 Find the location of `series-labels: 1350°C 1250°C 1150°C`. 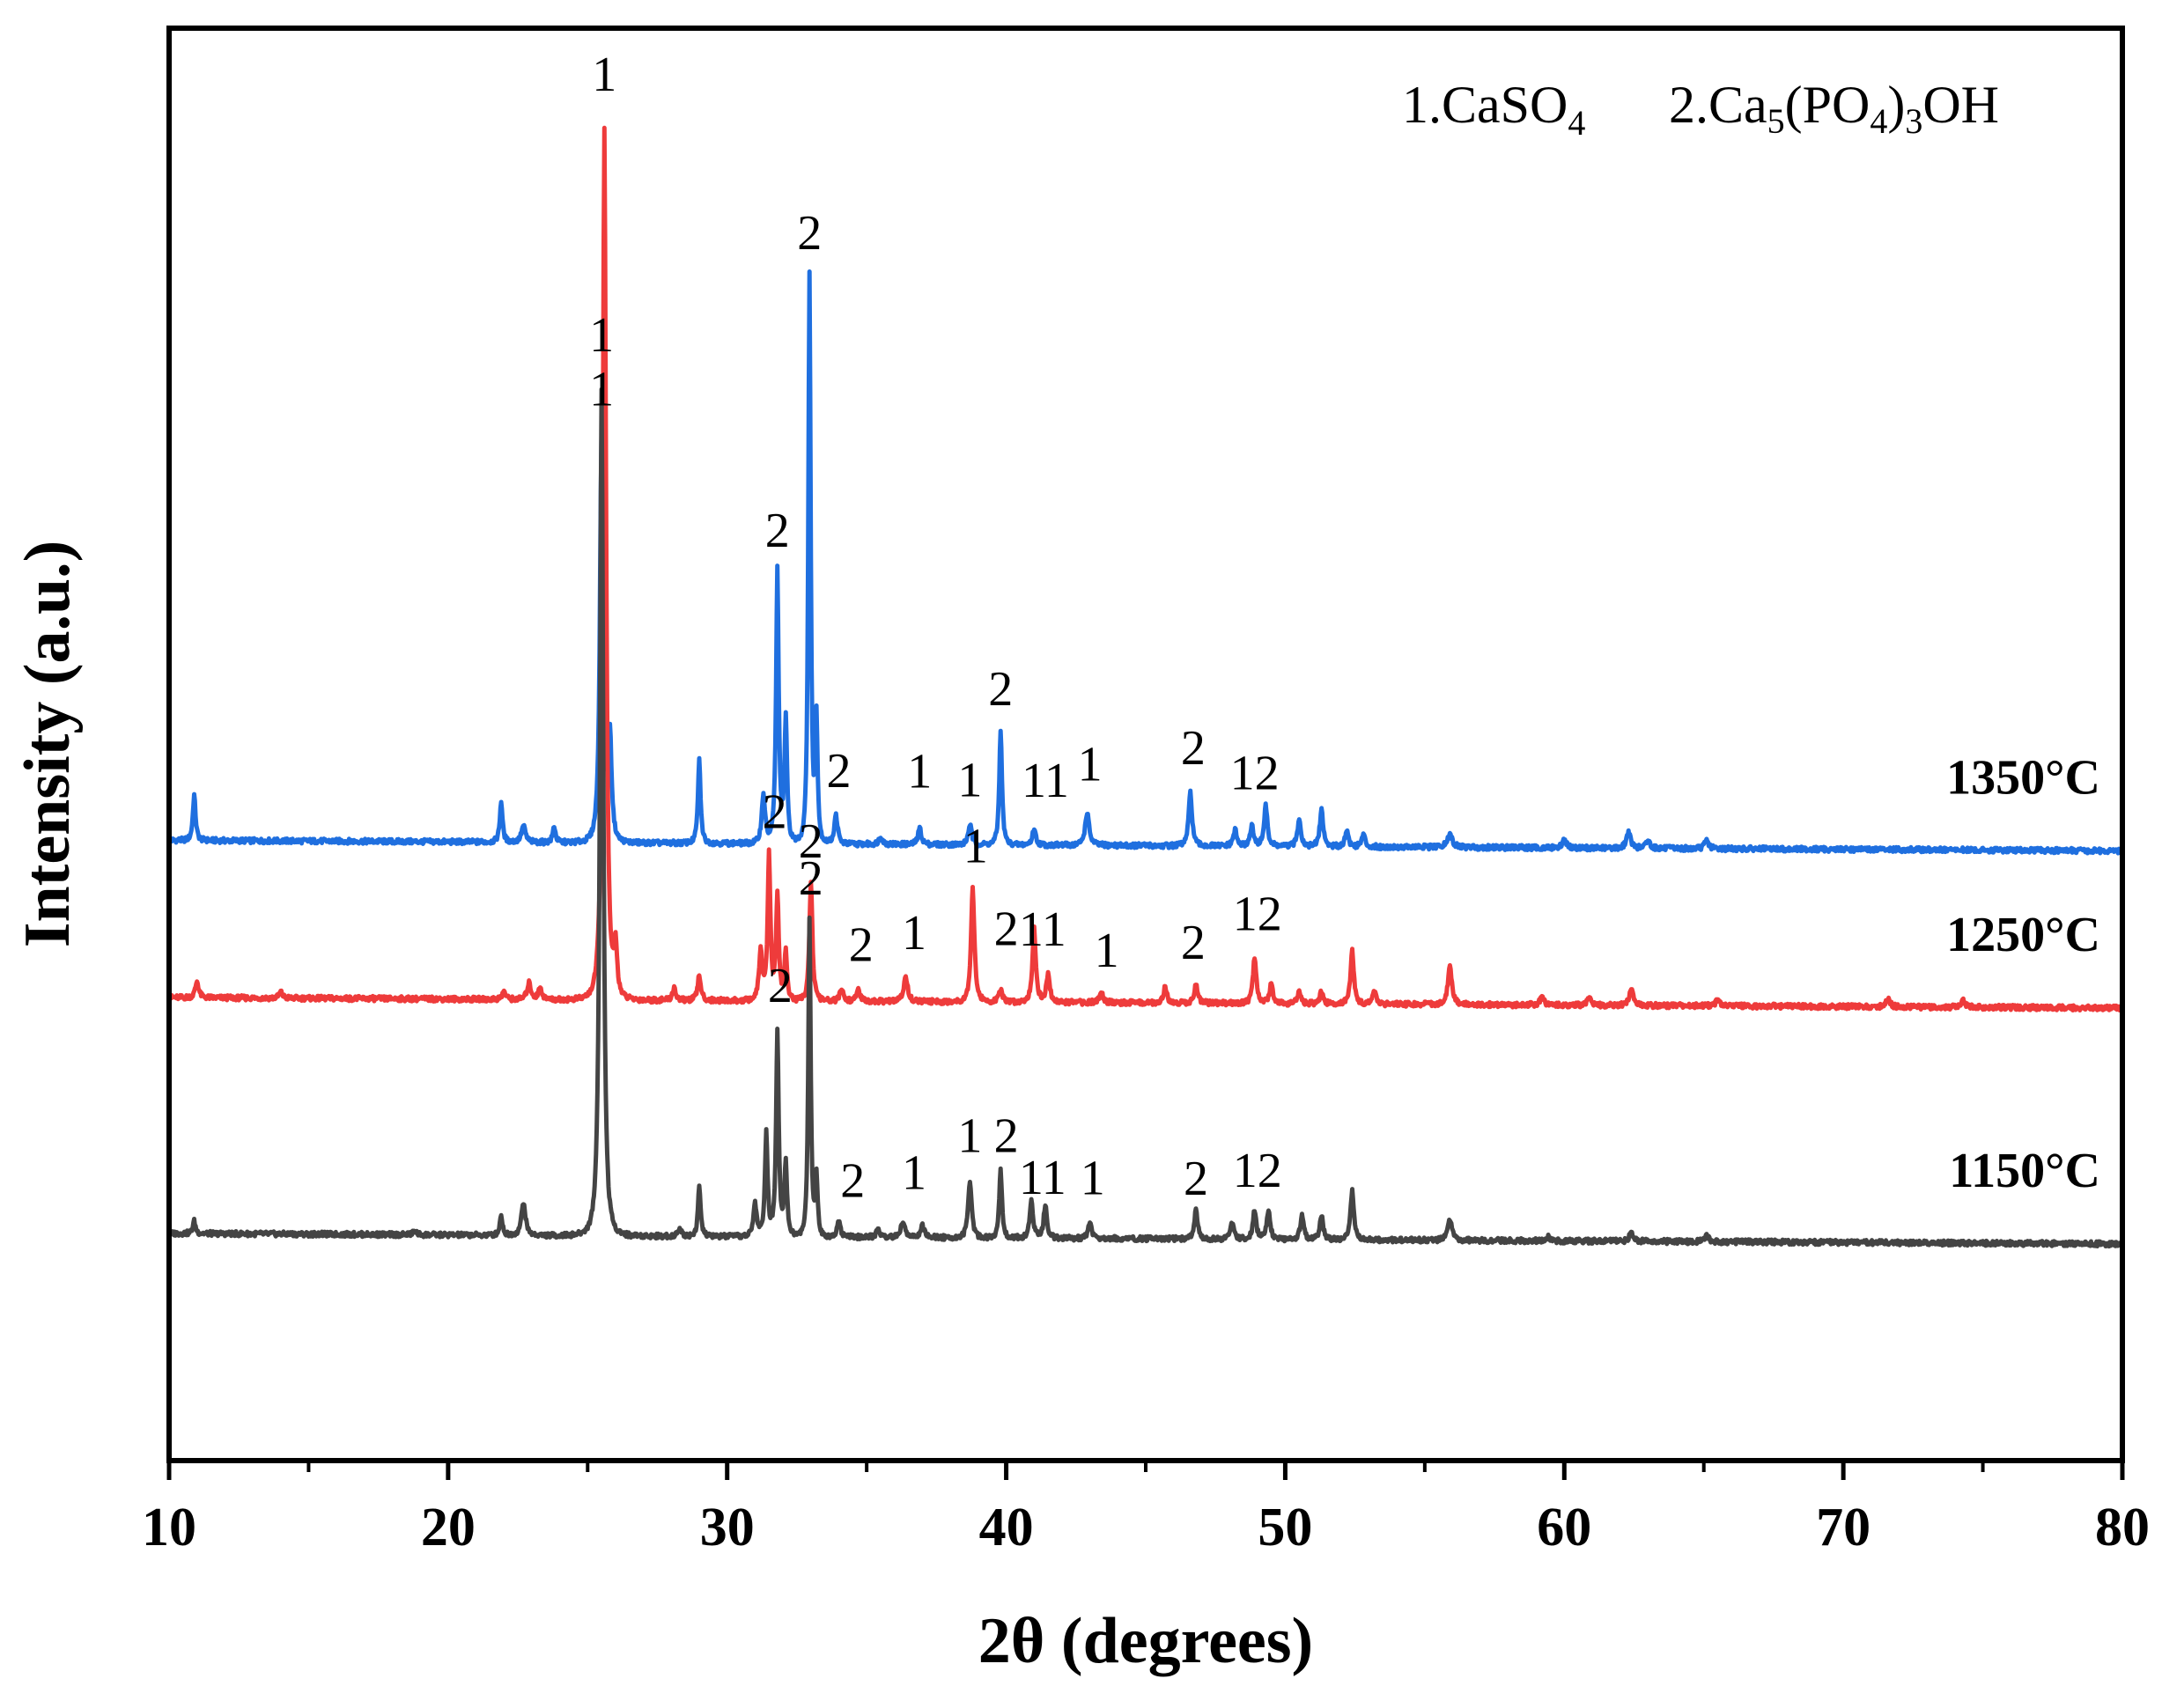

series-labels: 1350°C 1250°C 1150°C is located at coordinates (2023, 974).